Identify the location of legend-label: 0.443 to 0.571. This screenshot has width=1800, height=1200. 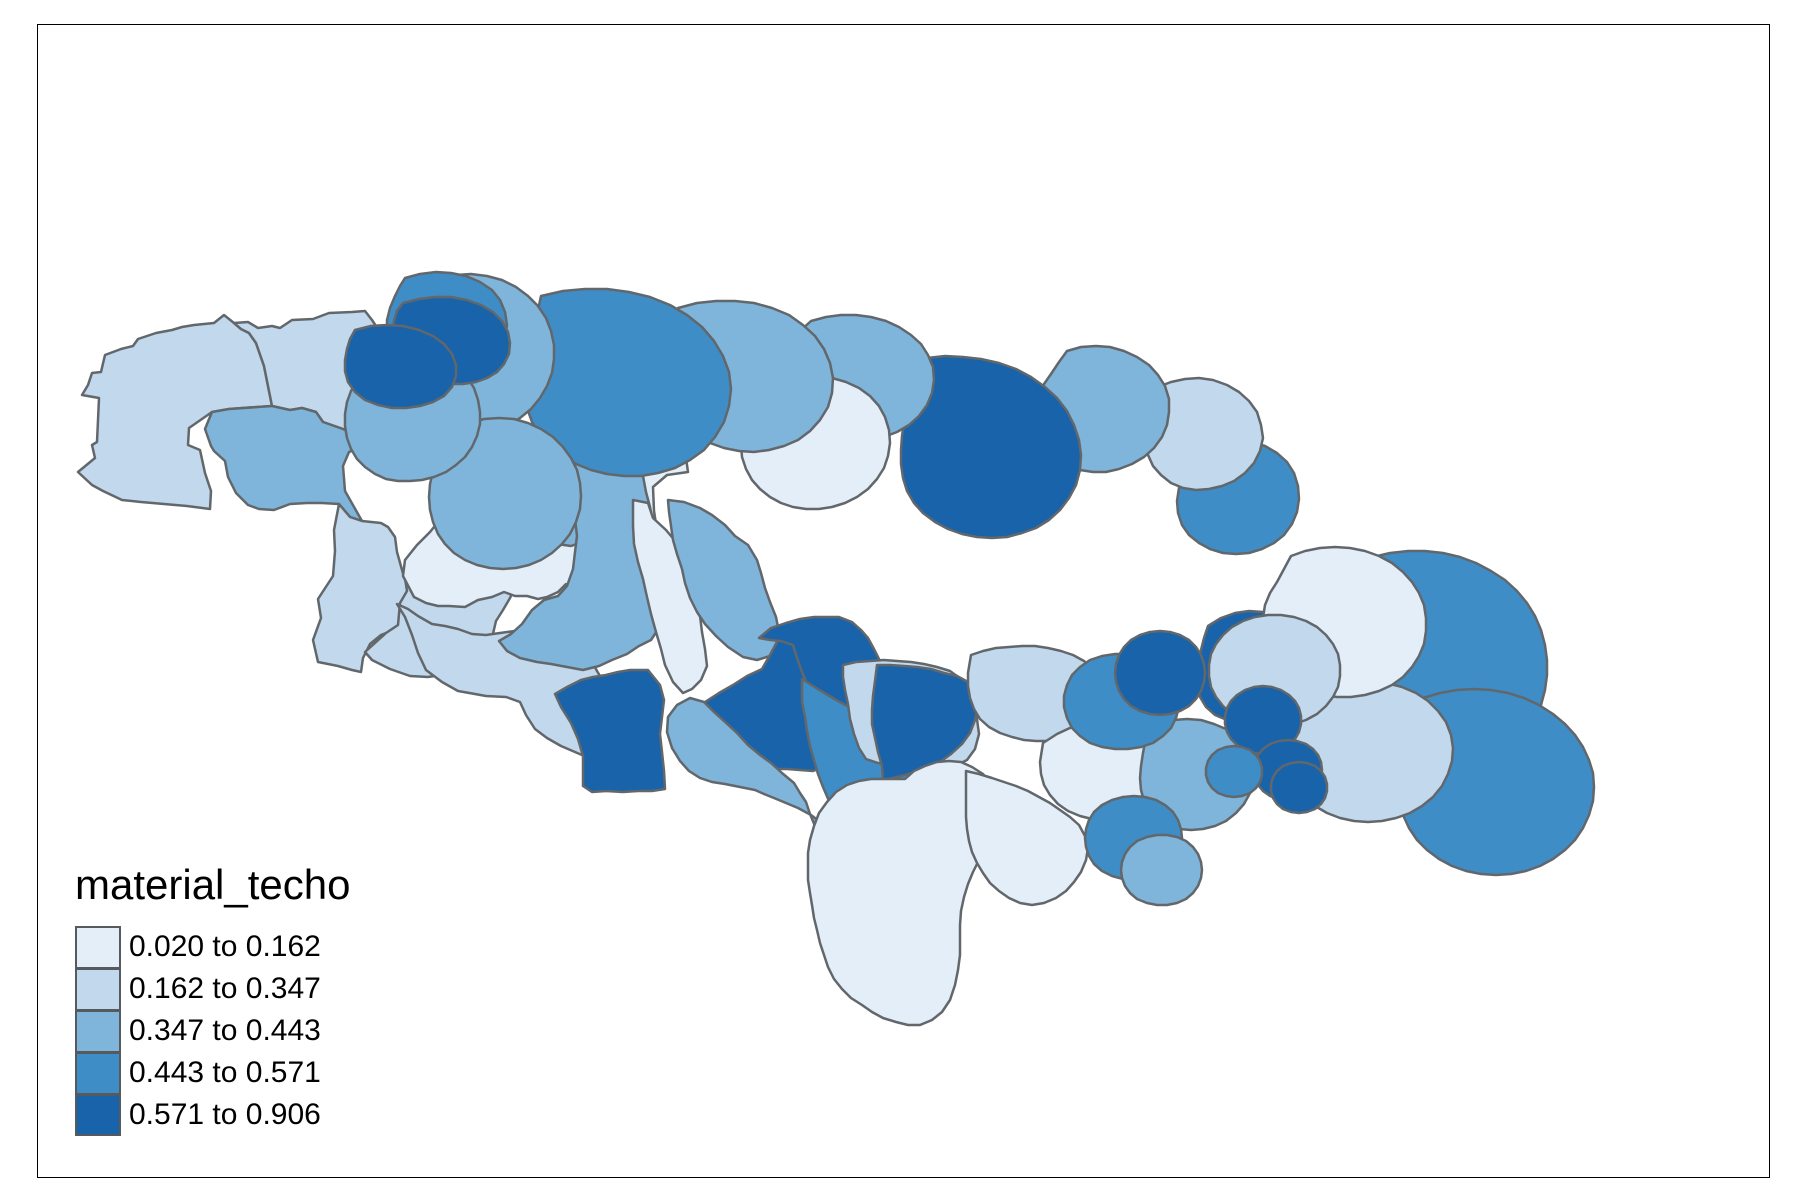
(225, 1072).